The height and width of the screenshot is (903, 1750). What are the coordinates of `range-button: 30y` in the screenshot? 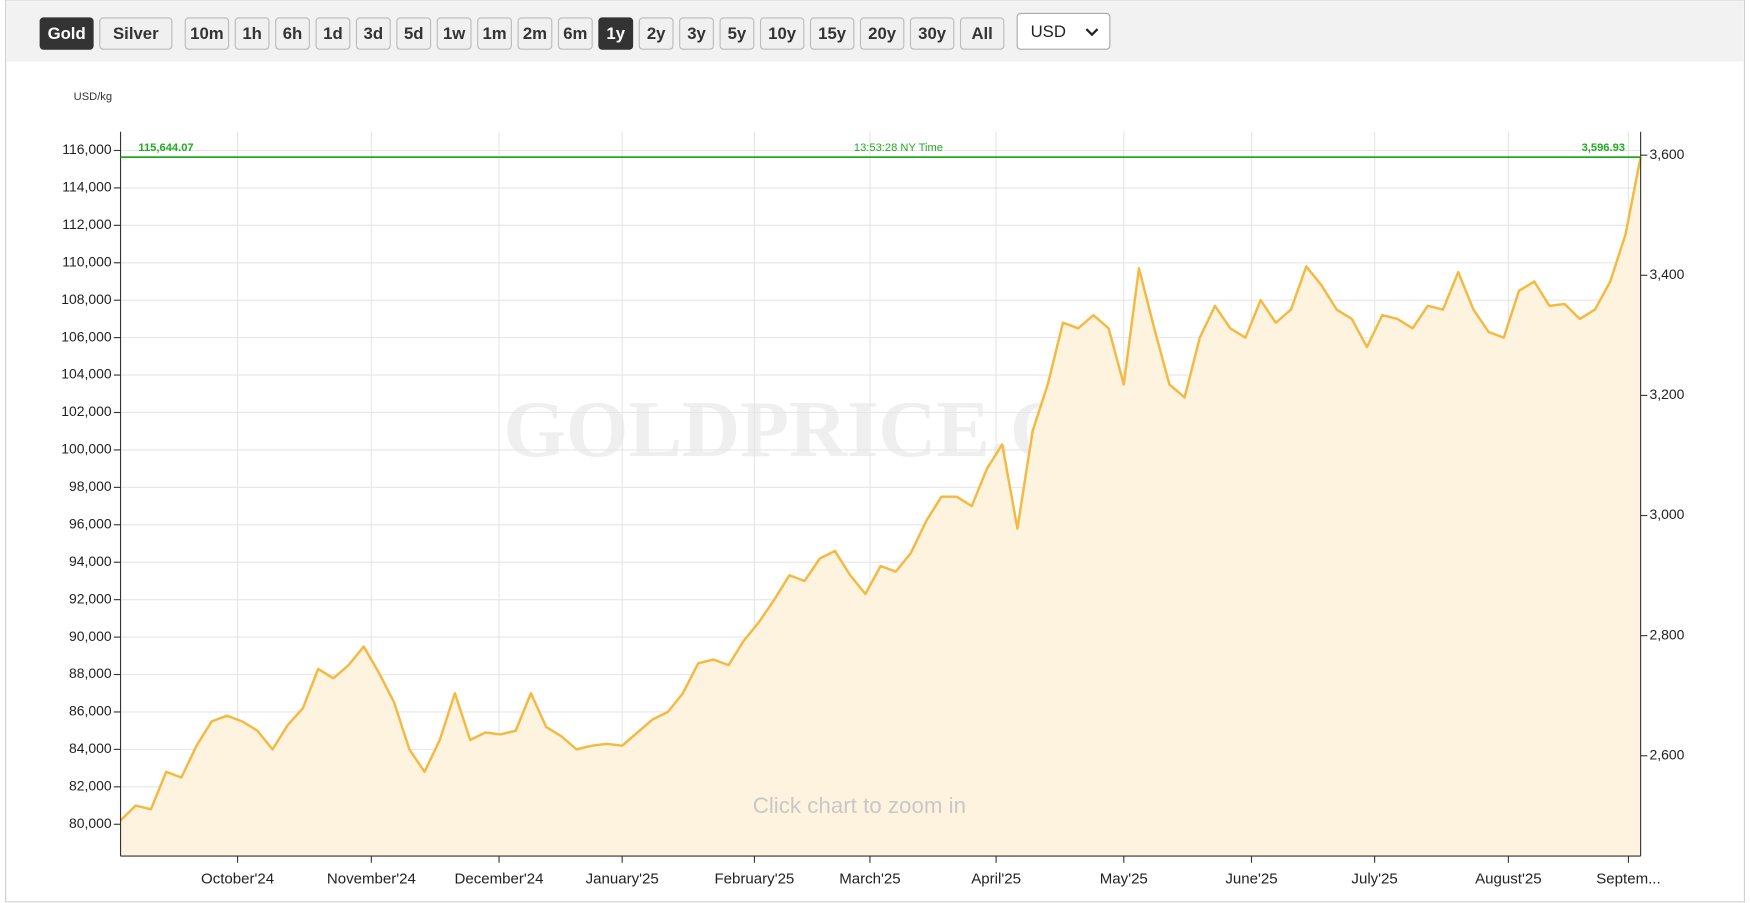 It's located at (932, 33).